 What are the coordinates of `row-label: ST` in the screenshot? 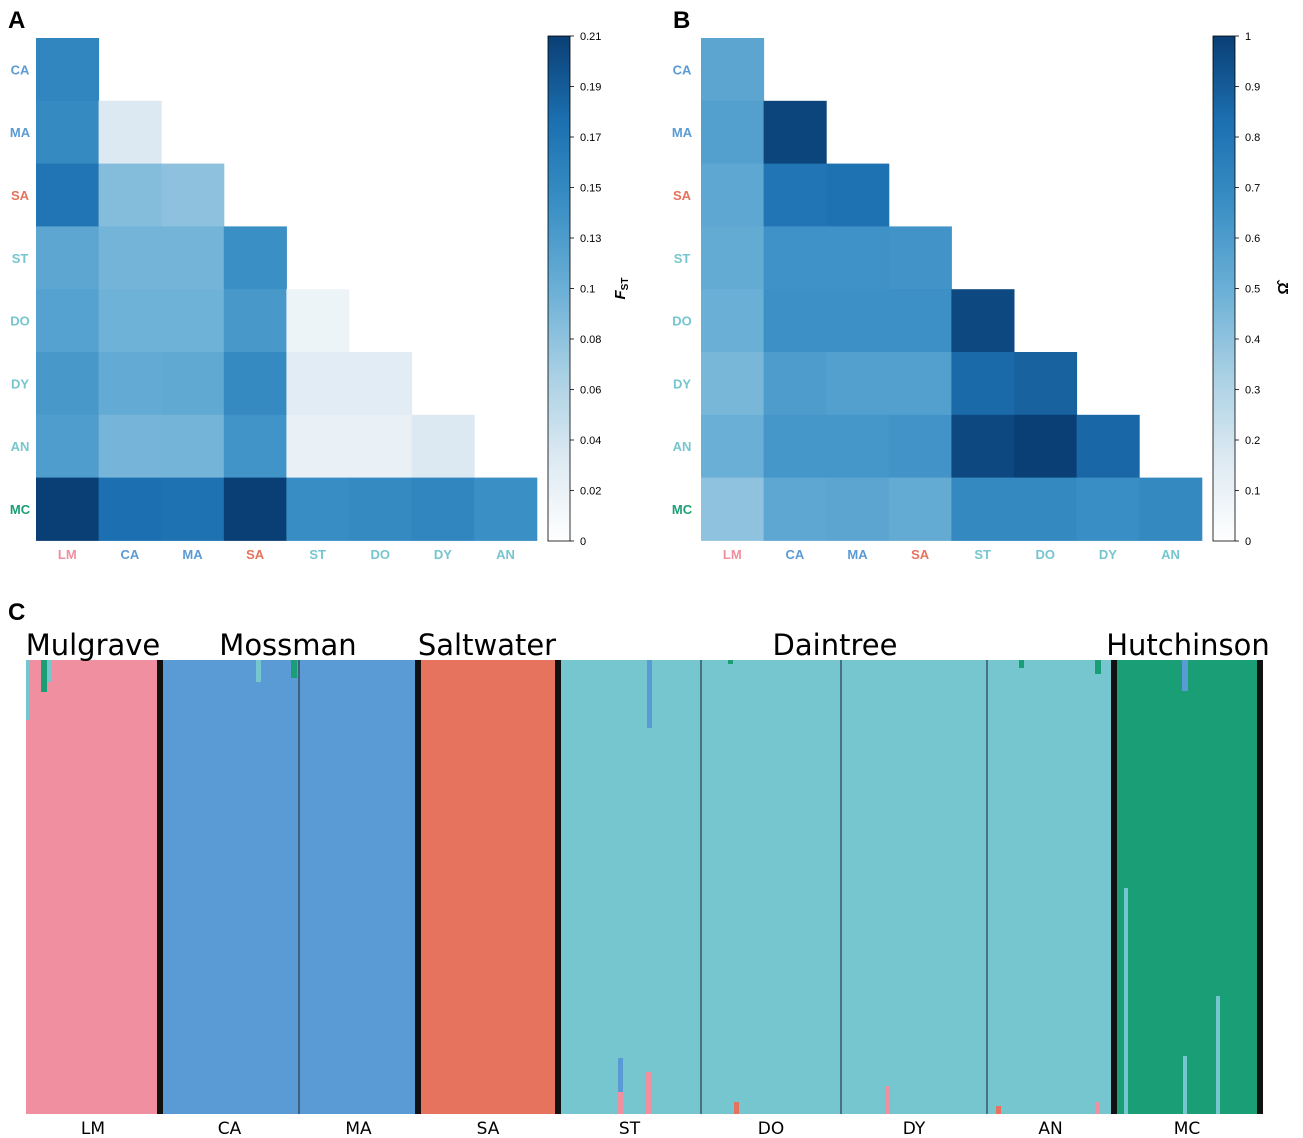 It's located at (682, 258).